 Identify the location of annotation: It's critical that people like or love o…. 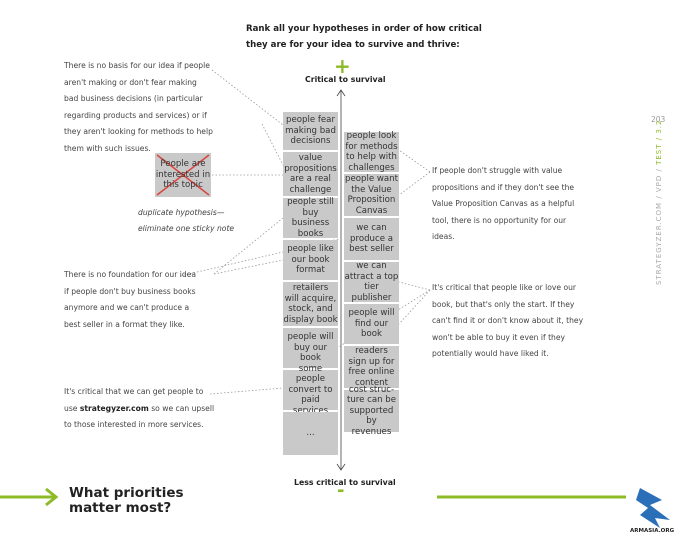
(507, 321).